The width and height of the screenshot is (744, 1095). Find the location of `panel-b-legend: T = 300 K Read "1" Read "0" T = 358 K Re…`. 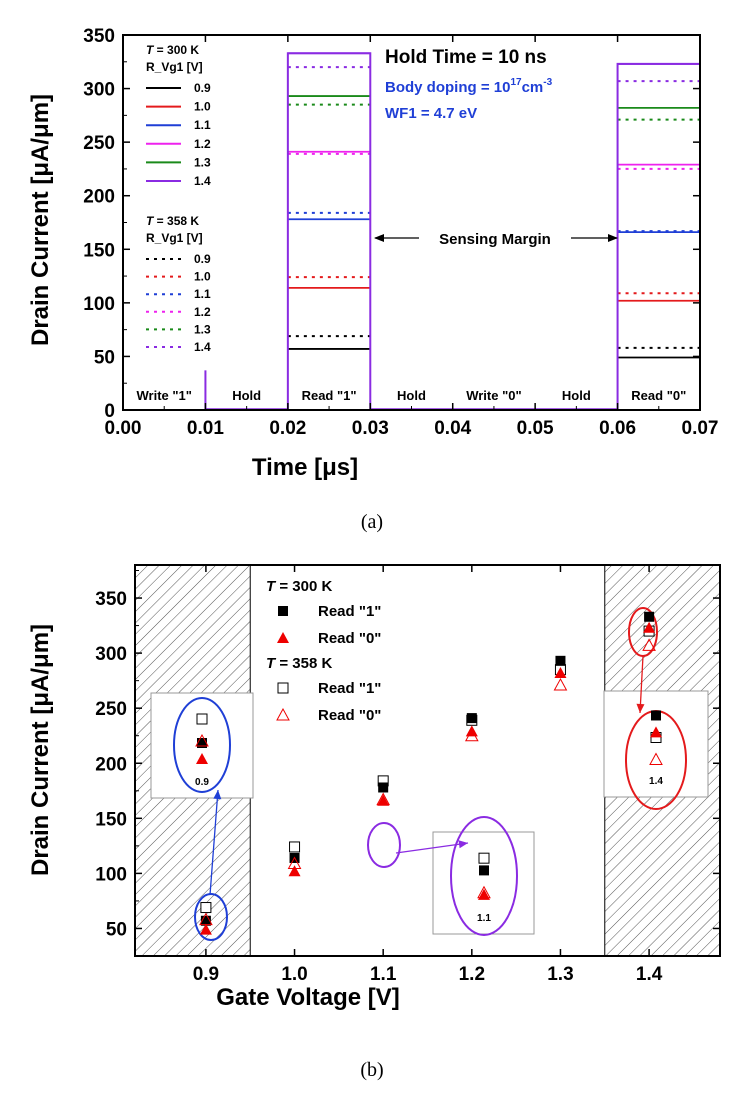

panel-b-legend: T = 300 K Read "1" Read "0" T = 358 K Re… is located at coordinates (323, 651).